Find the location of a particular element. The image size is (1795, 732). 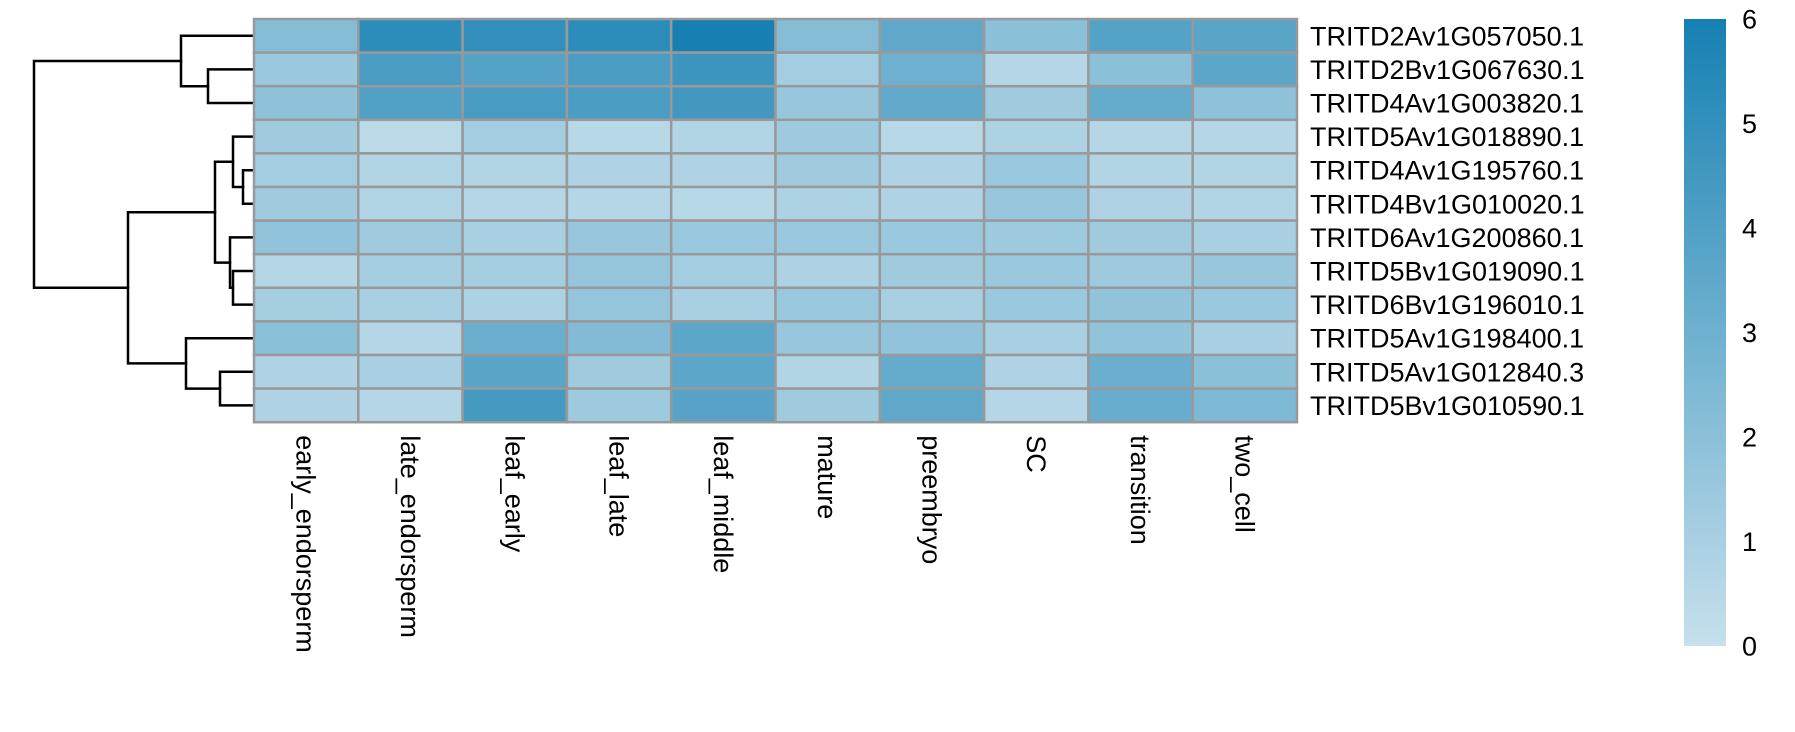

row-label: TRITD6Av1G200860.1 is located at coordinates (1447, 238).